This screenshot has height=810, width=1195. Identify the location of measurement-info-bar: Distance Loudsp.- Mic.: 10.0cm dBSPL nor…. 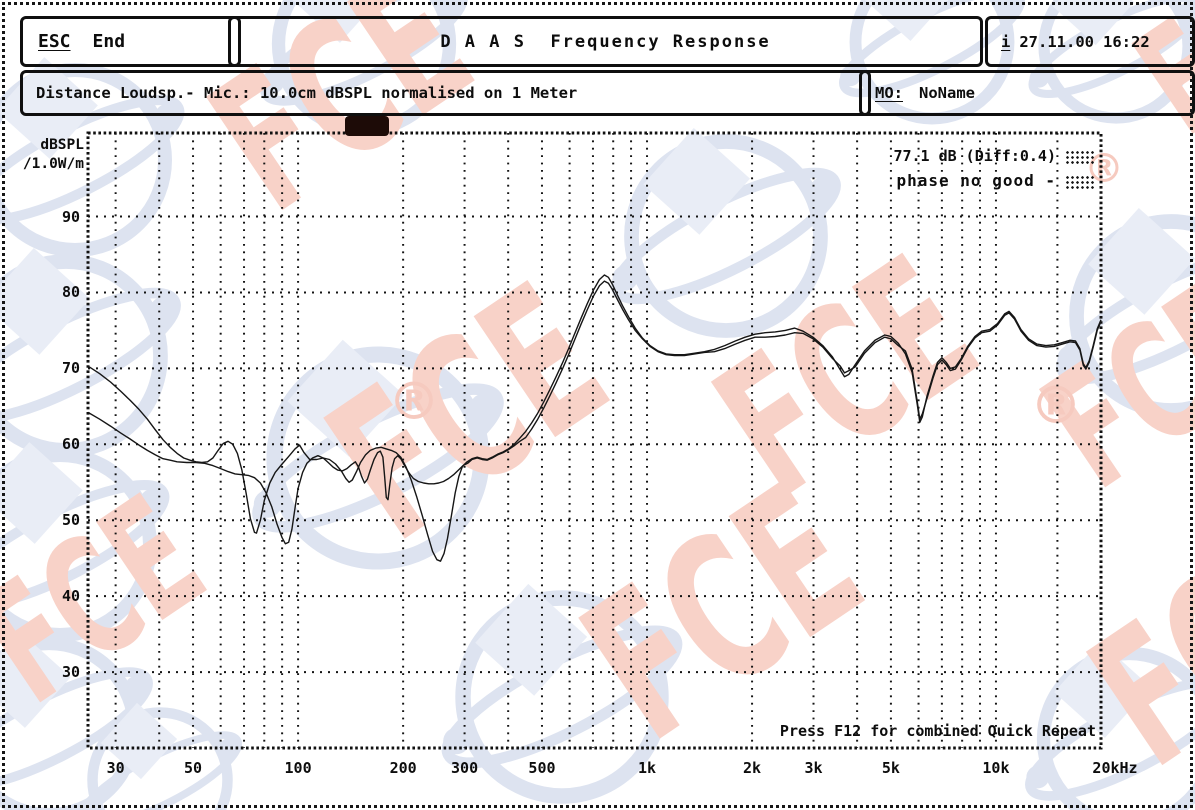
(445, 93).